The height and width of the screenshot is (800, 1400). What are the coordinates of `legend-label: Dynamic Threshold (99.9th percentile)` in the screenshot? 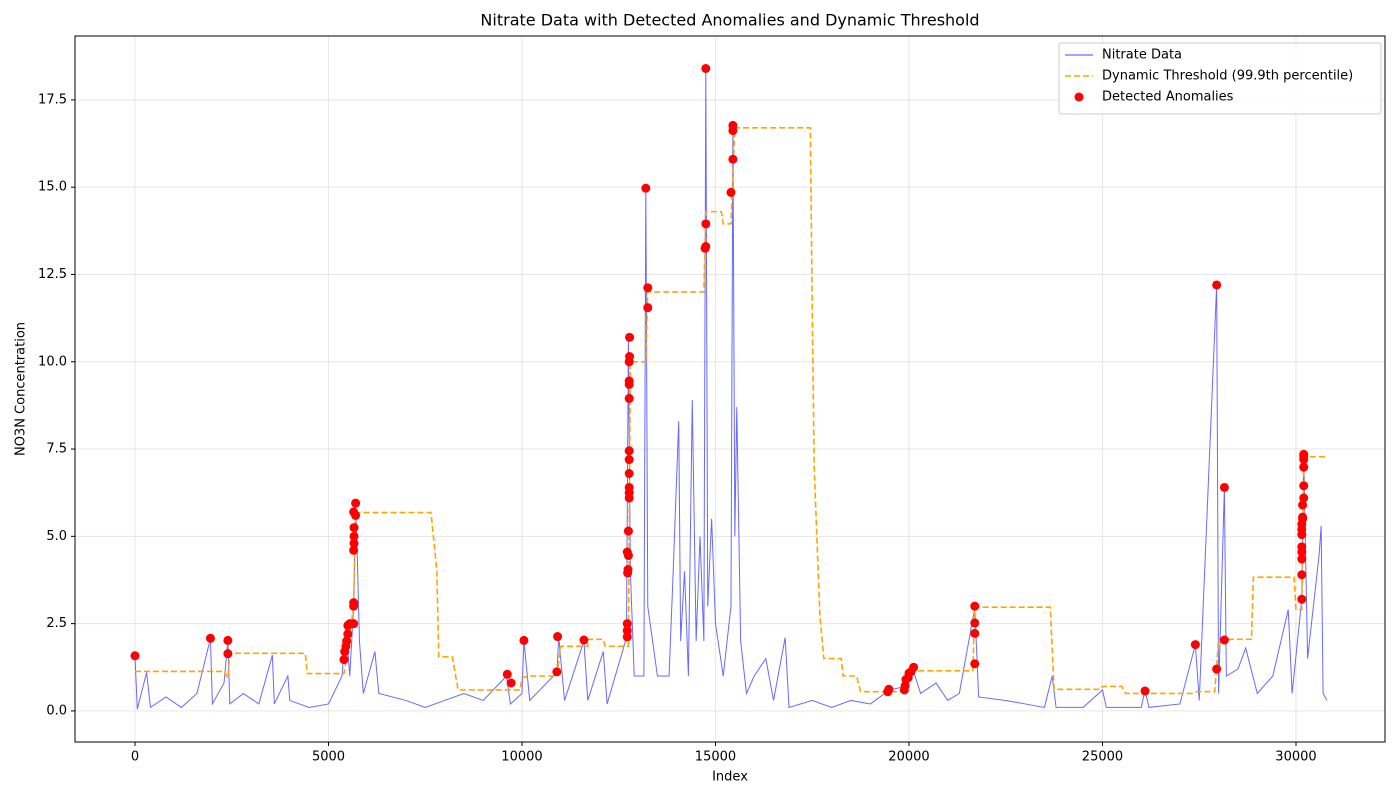 It's located at (1227, 76).